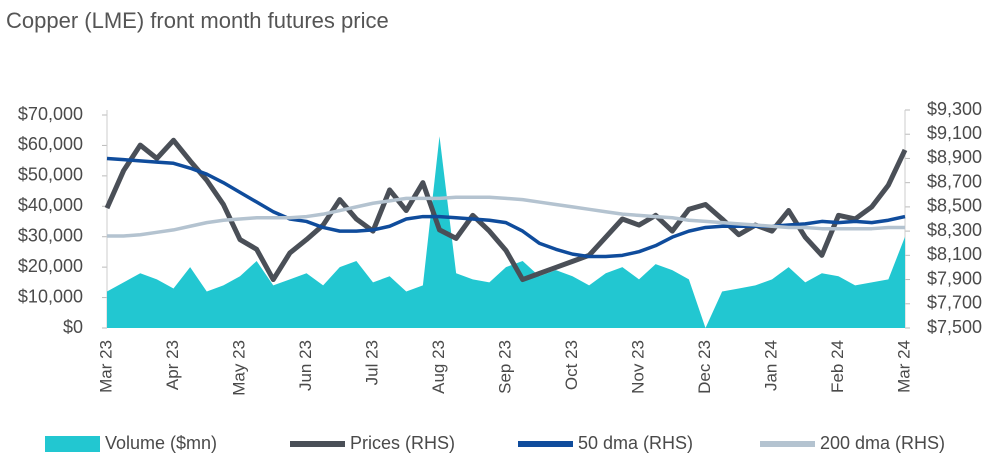 The height and width of the screenshot is (474, 1000). Describe the element at coordinates (954, 278) in the screenshot. I see `y2-tick-label: $7,900` at that location.